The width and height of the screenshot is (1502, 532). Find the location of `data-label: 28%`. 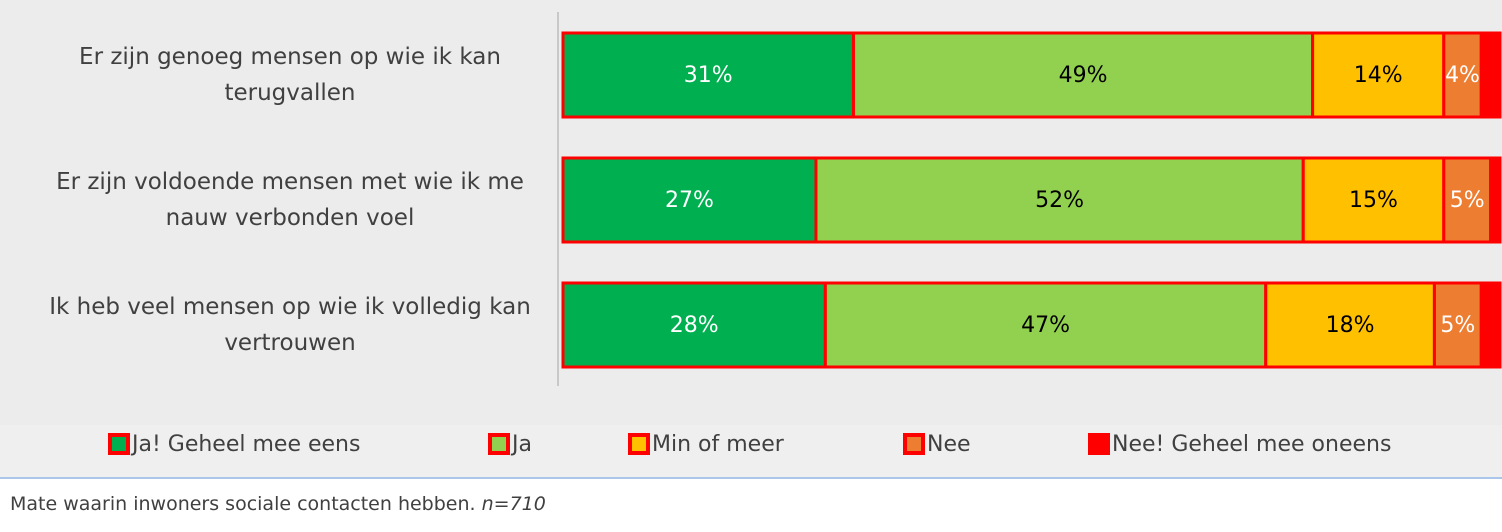

data-label: 28% is located at coordinates (694, 325).